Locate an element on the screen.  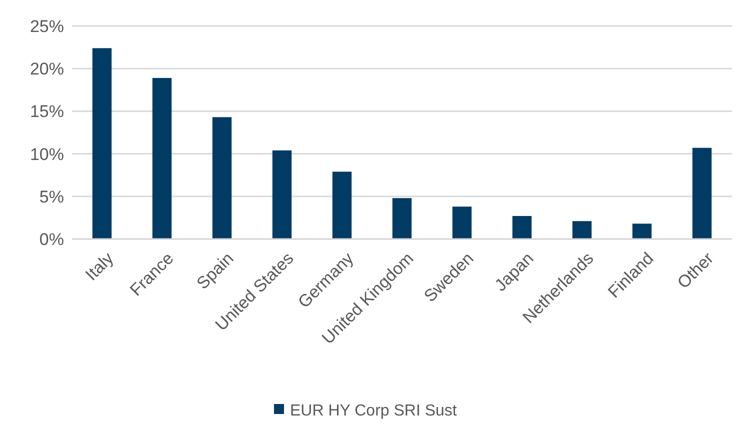
legend-label: EUR HY Corp SRI Sust is located at coordinates (374, 411).